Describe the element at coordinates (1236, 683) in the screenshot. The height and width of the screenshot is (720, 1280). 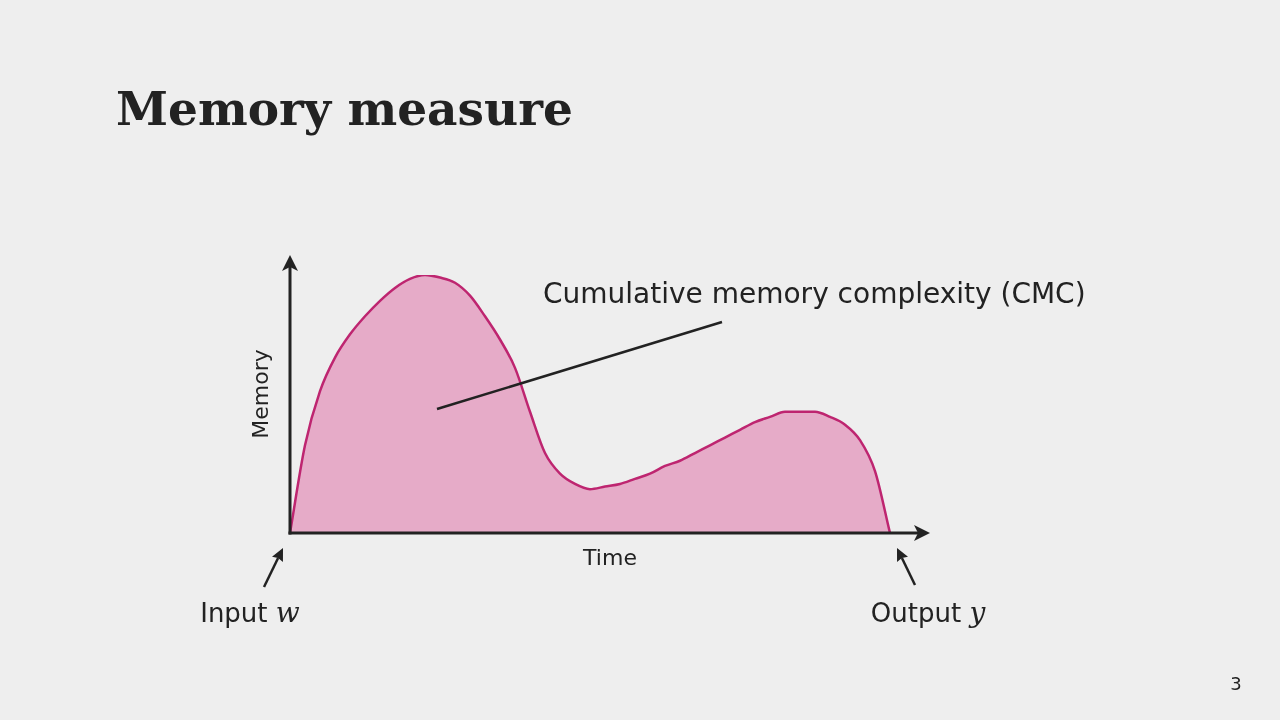
I see `text: 3` at that location.